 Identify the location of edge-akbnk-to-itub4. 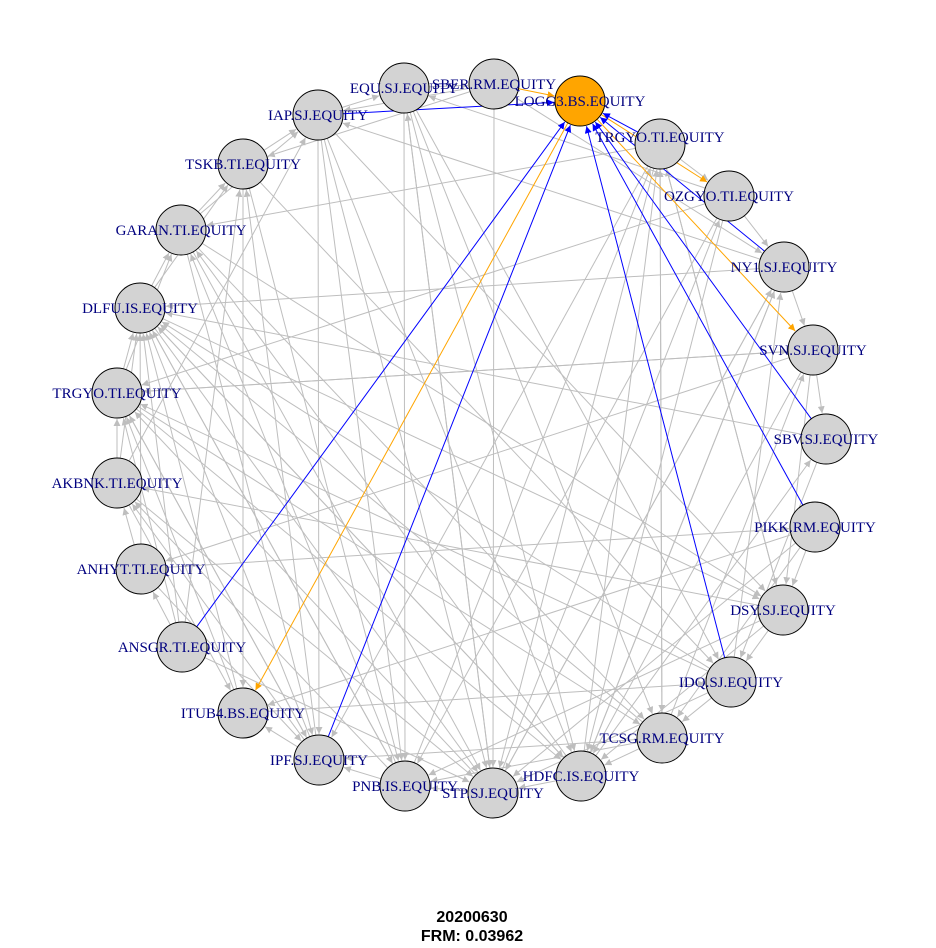
(179, 597).